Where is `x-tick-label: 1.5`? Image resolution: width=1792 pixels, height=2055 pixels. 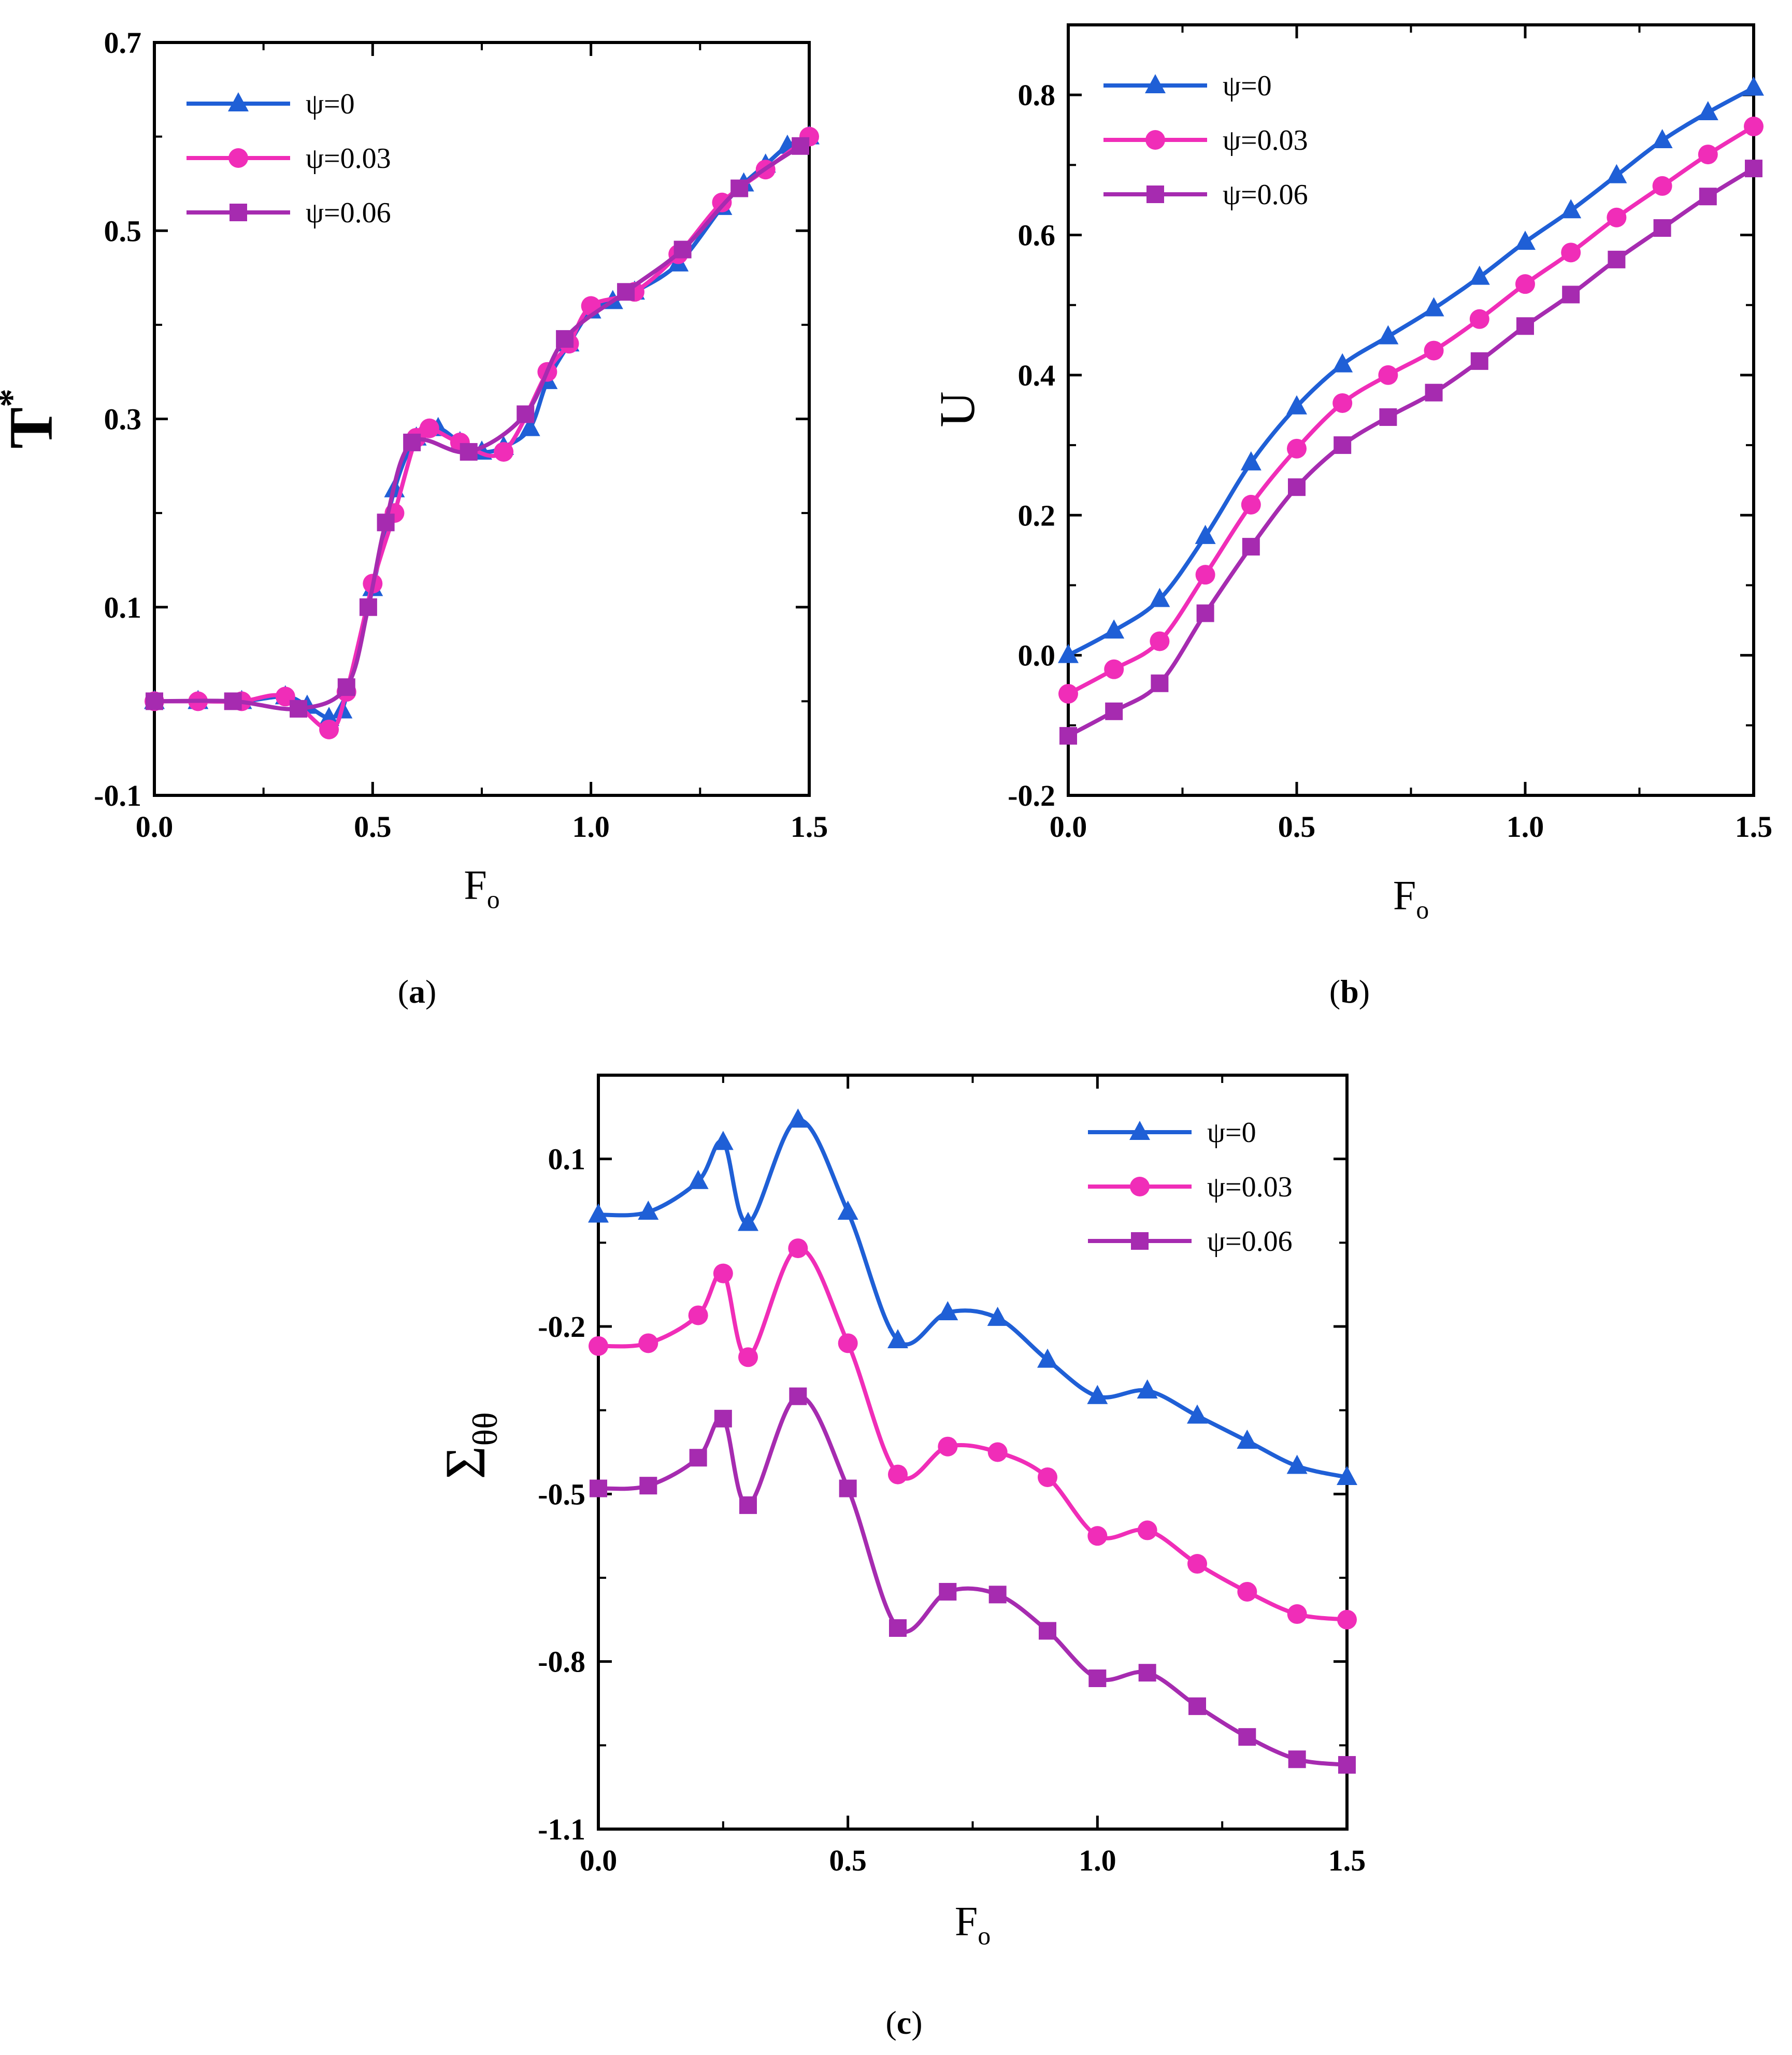 x-tick-label: 1.5 is located at coordinates (810, 827).